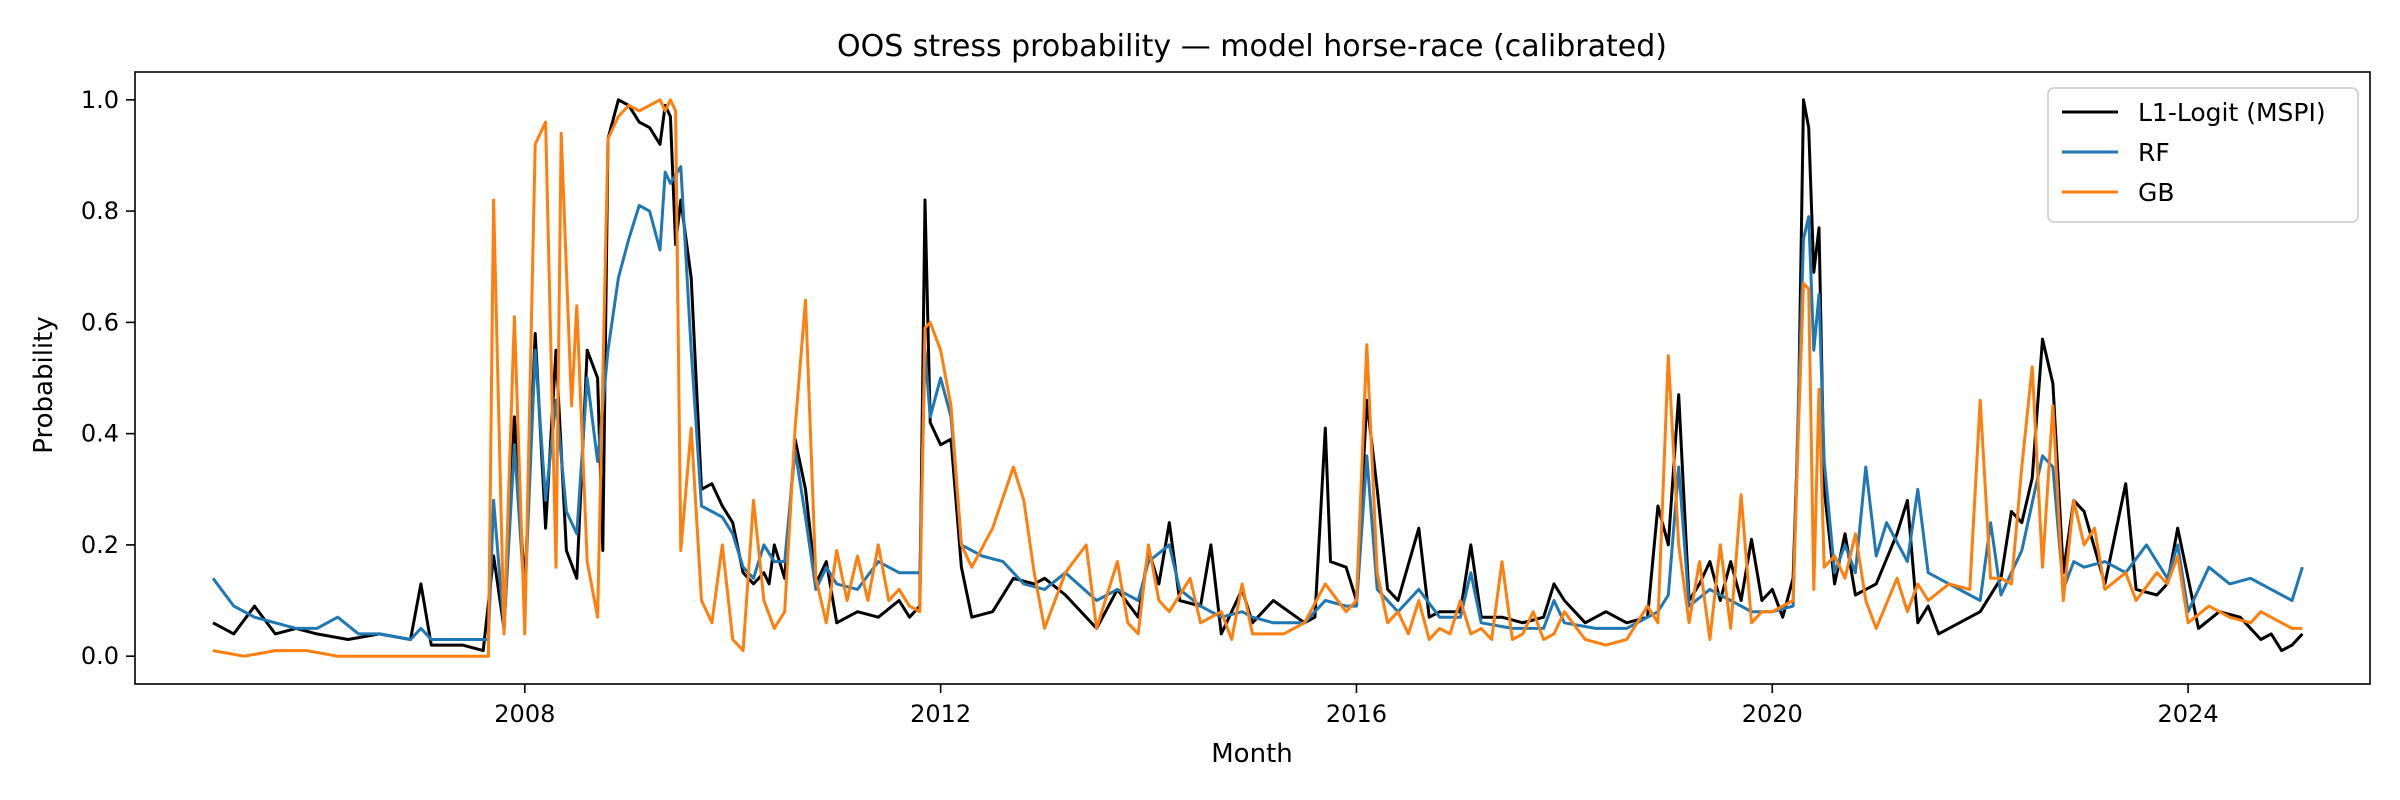 The image size is (2400, 800). Describe the element at coordinates (100, 434) in the screenshot. I see `y-tick-label: 0.4` at that location.